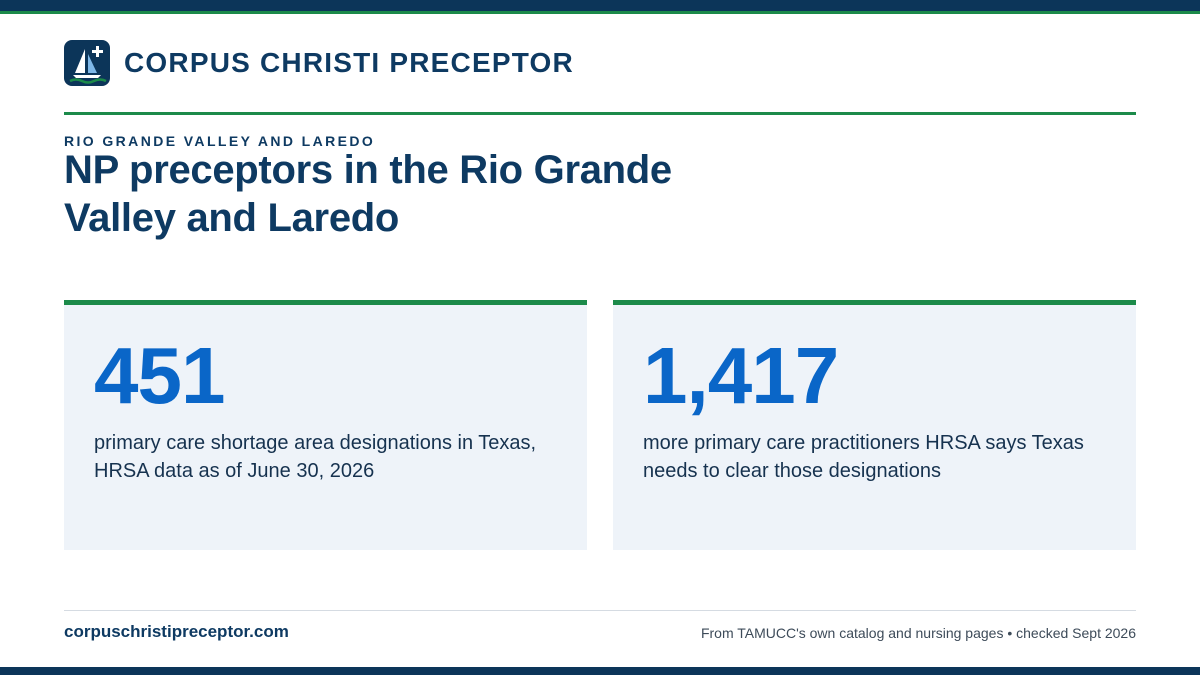  What do you see at coordinates (220, 141) in the screenshot?
I see `eyebrow-label: RIO GRANDE VALLEY AND LAREDO` at bounding box center [220, 141].